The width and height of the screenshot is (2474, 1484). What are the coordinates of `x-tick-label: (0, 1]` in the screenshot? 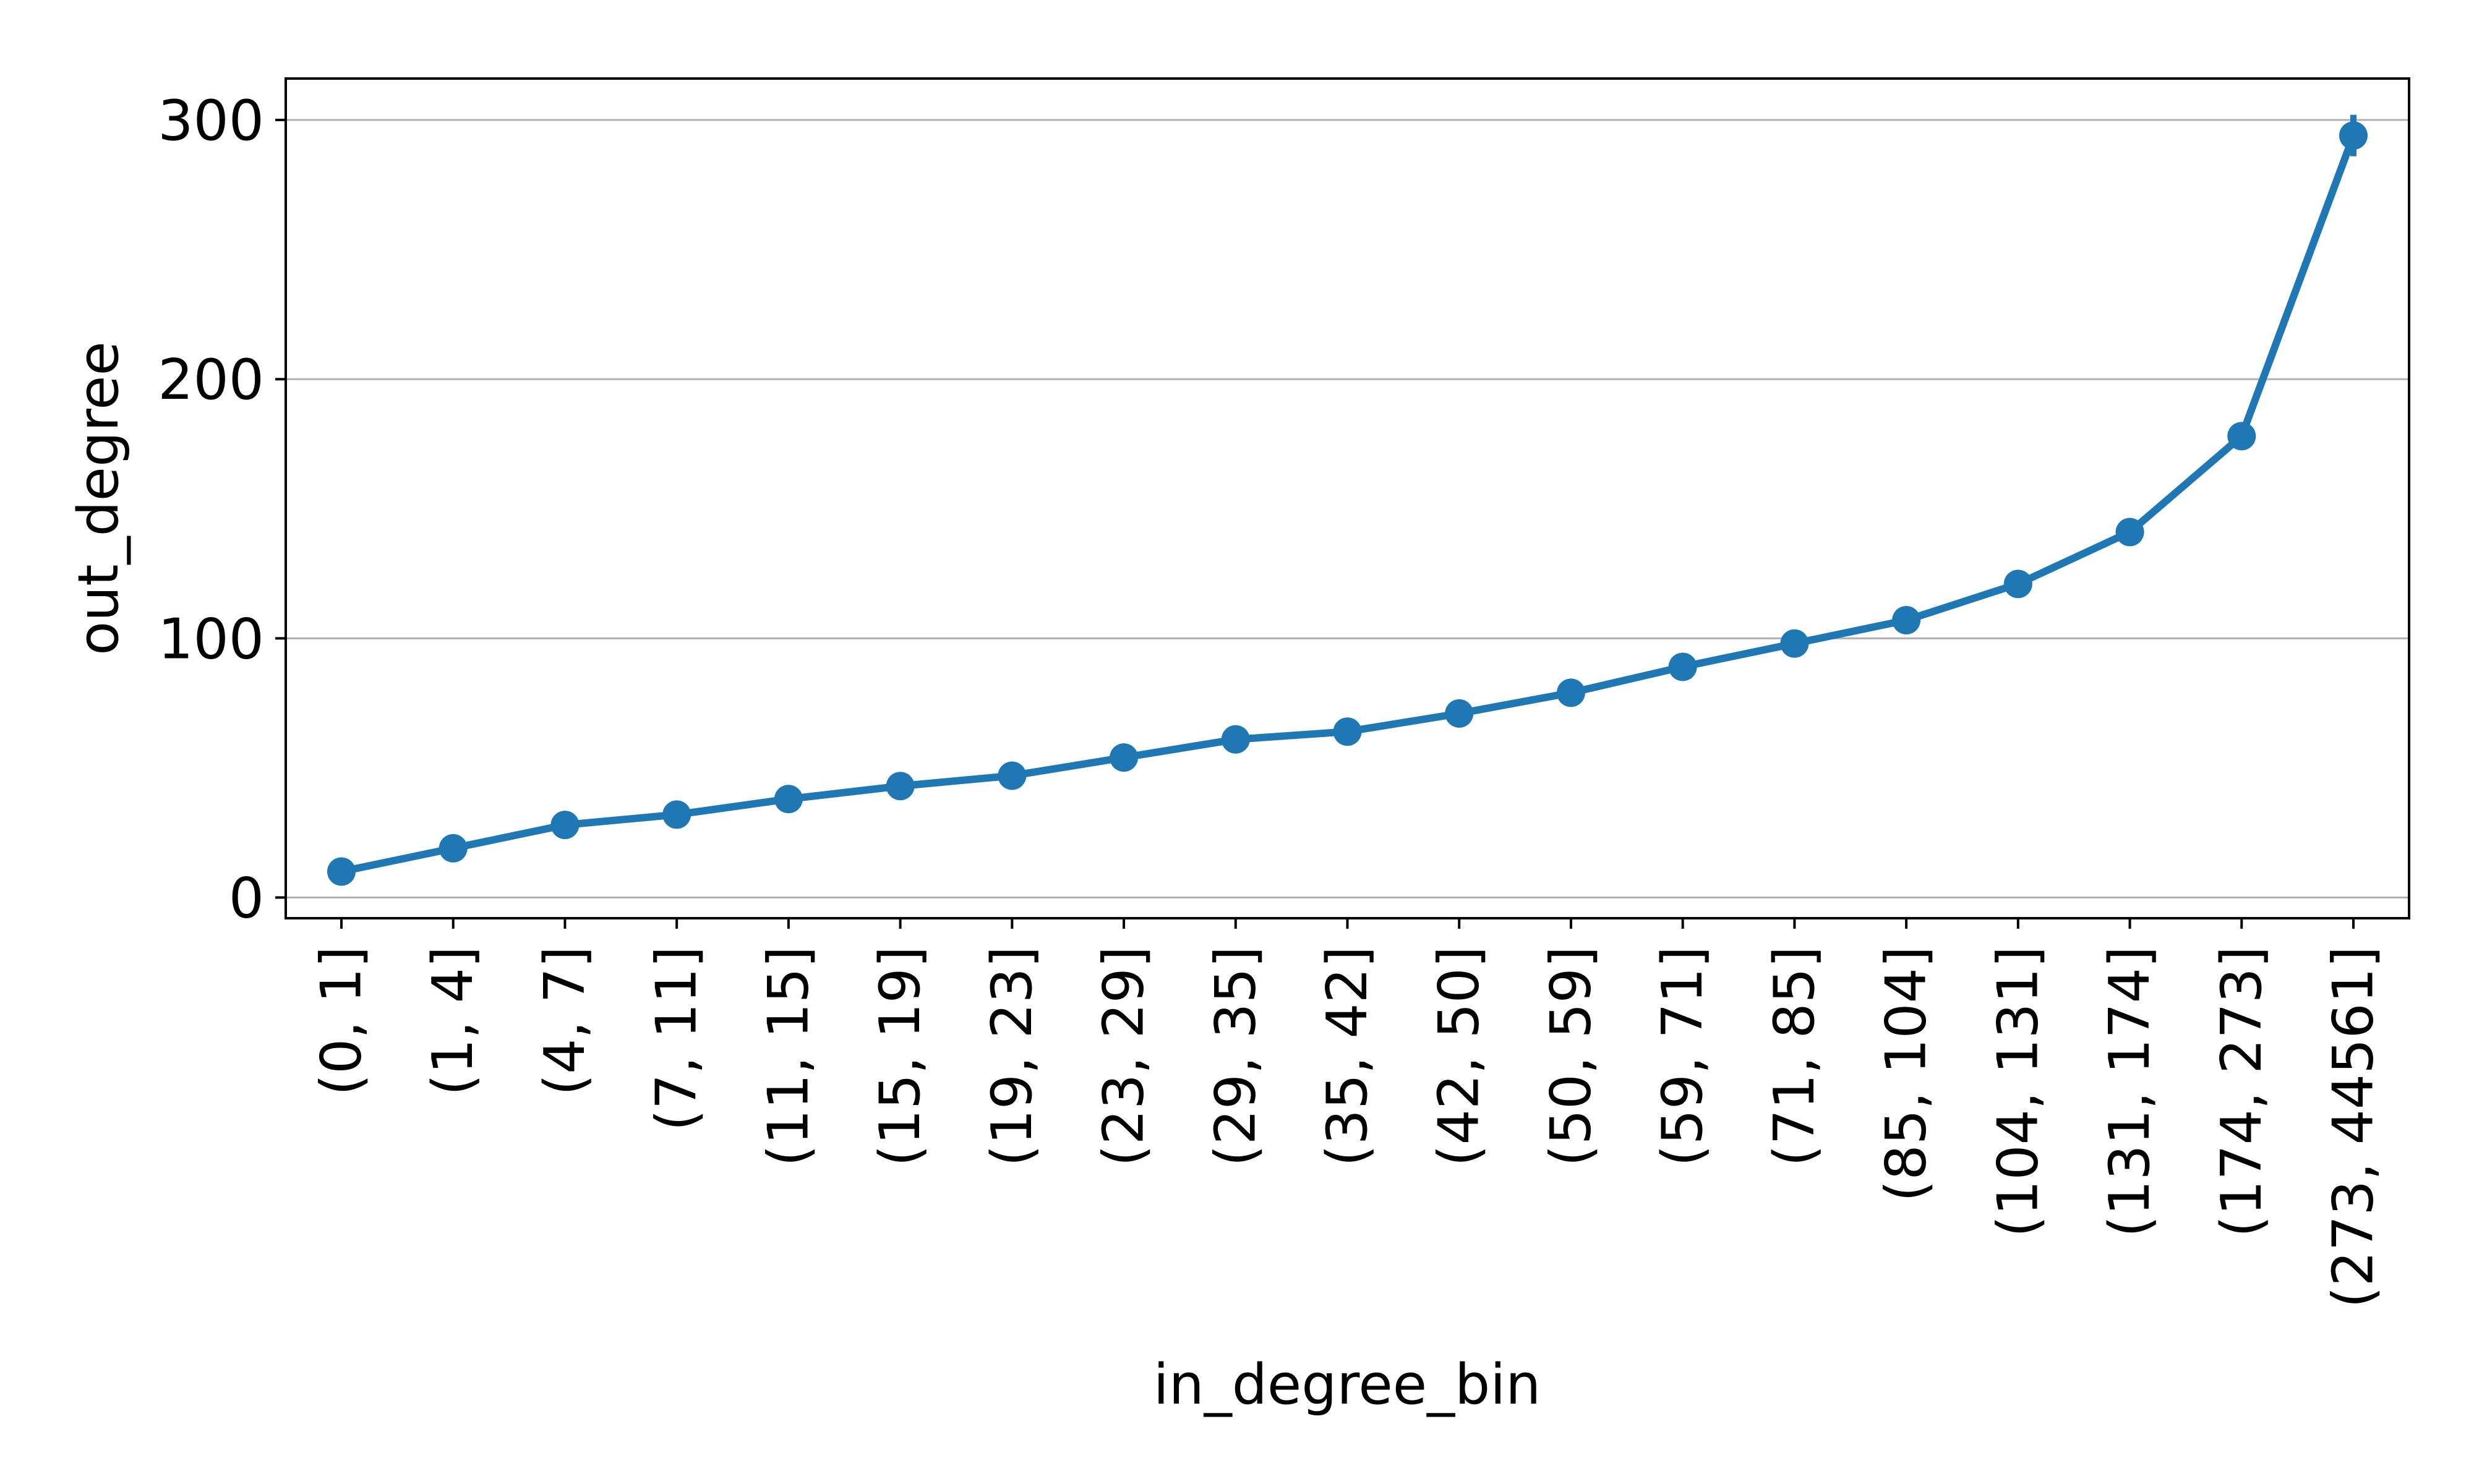 It's located at (341, 1021).